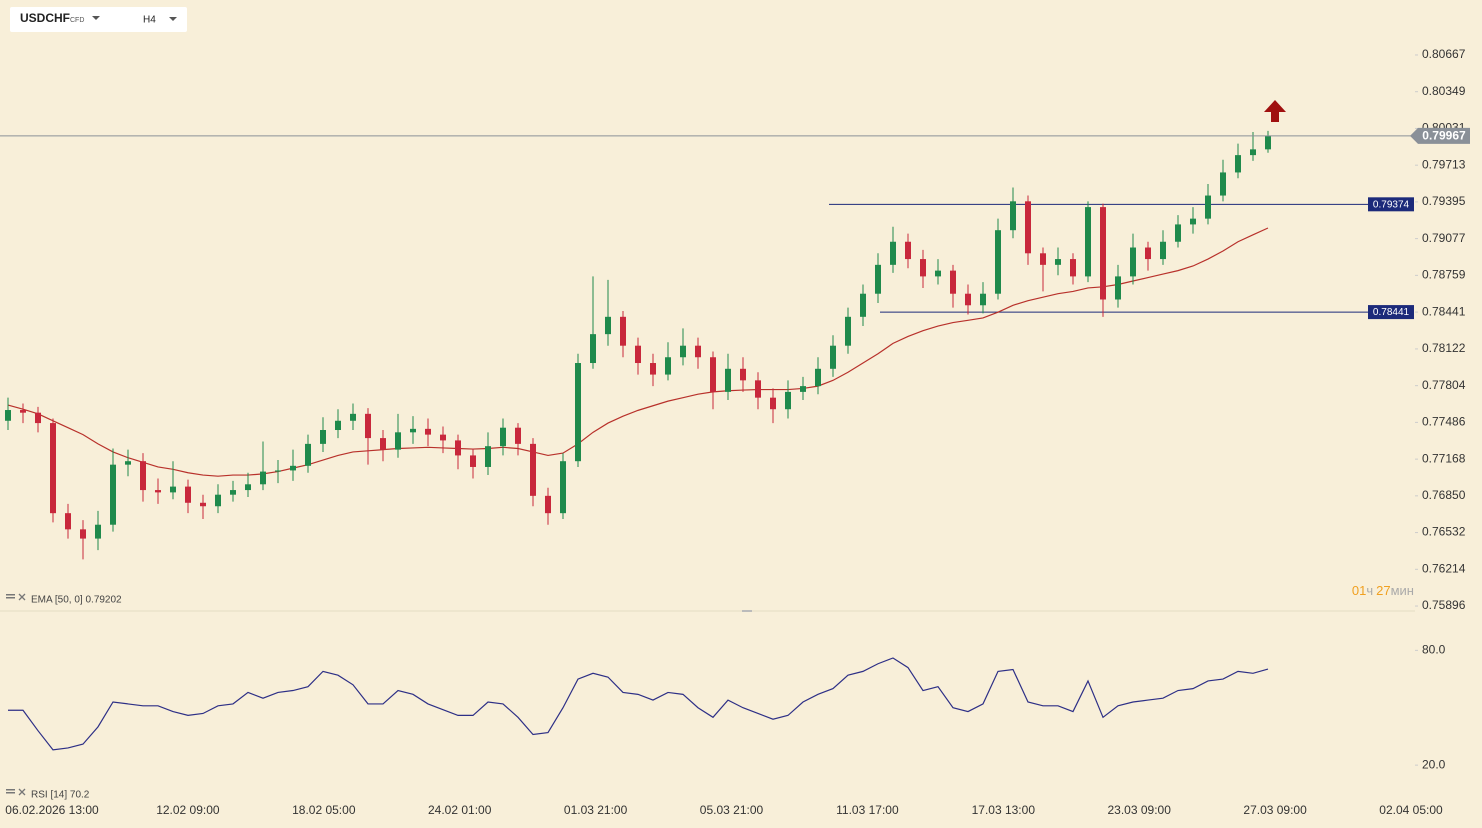 The height and width of the screenshot is (828, 1482). What do you see at coordinates (324, 810) in the screenshot?
I see `x-tick-label: 18.02 05:00` at bounding box center [324, 810].